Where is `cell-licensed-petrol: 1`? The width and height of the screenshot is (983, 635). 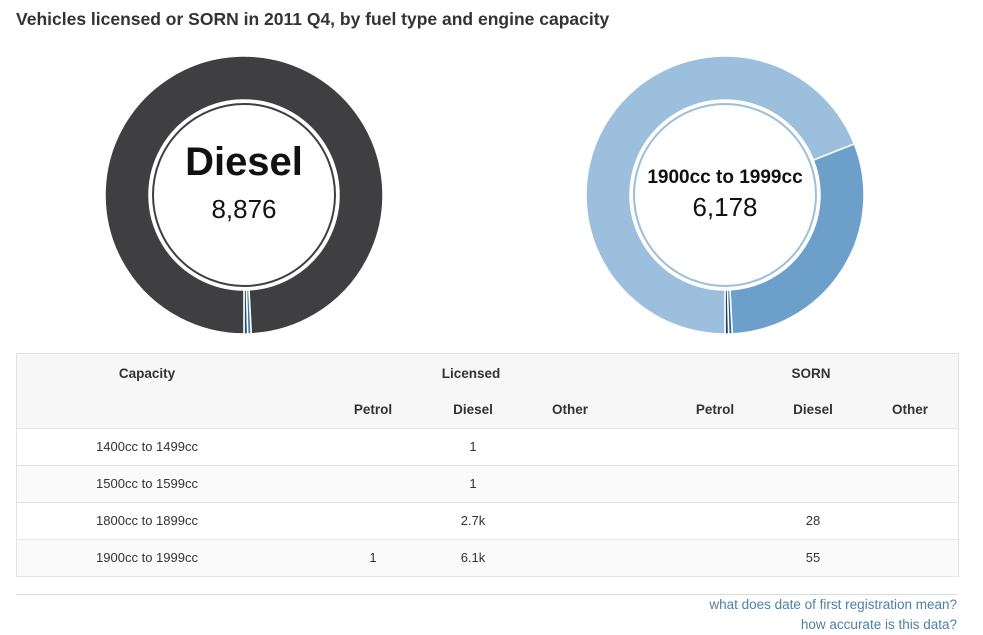 cell-licensed-petrol: 1 is located at coordinates (373, 557).